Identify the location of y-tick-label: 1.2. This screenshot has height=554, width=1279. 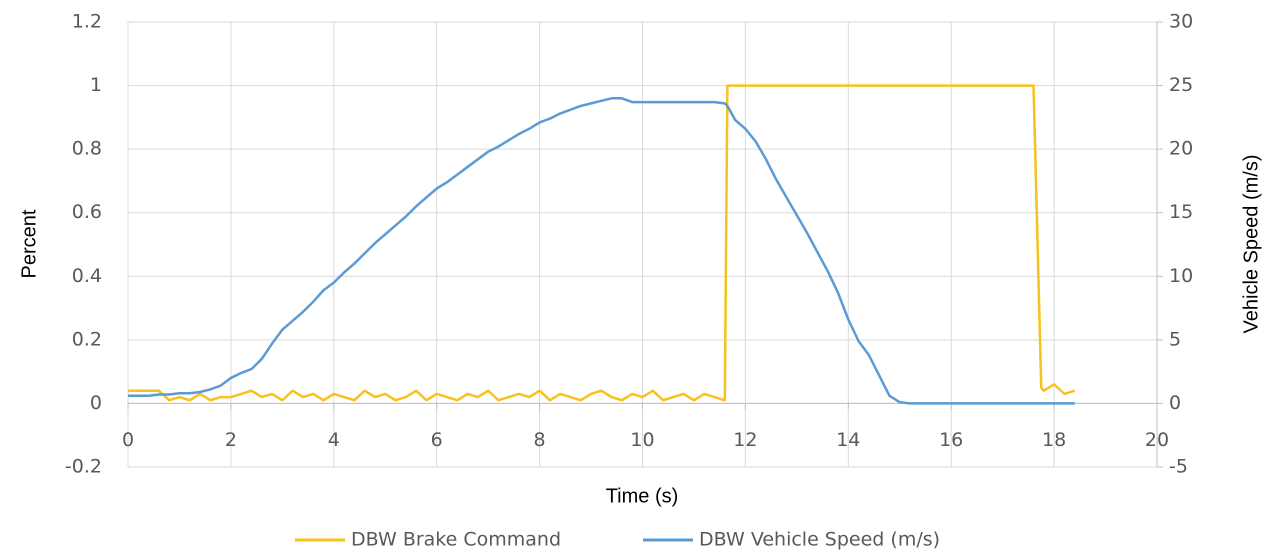
(87, 22).